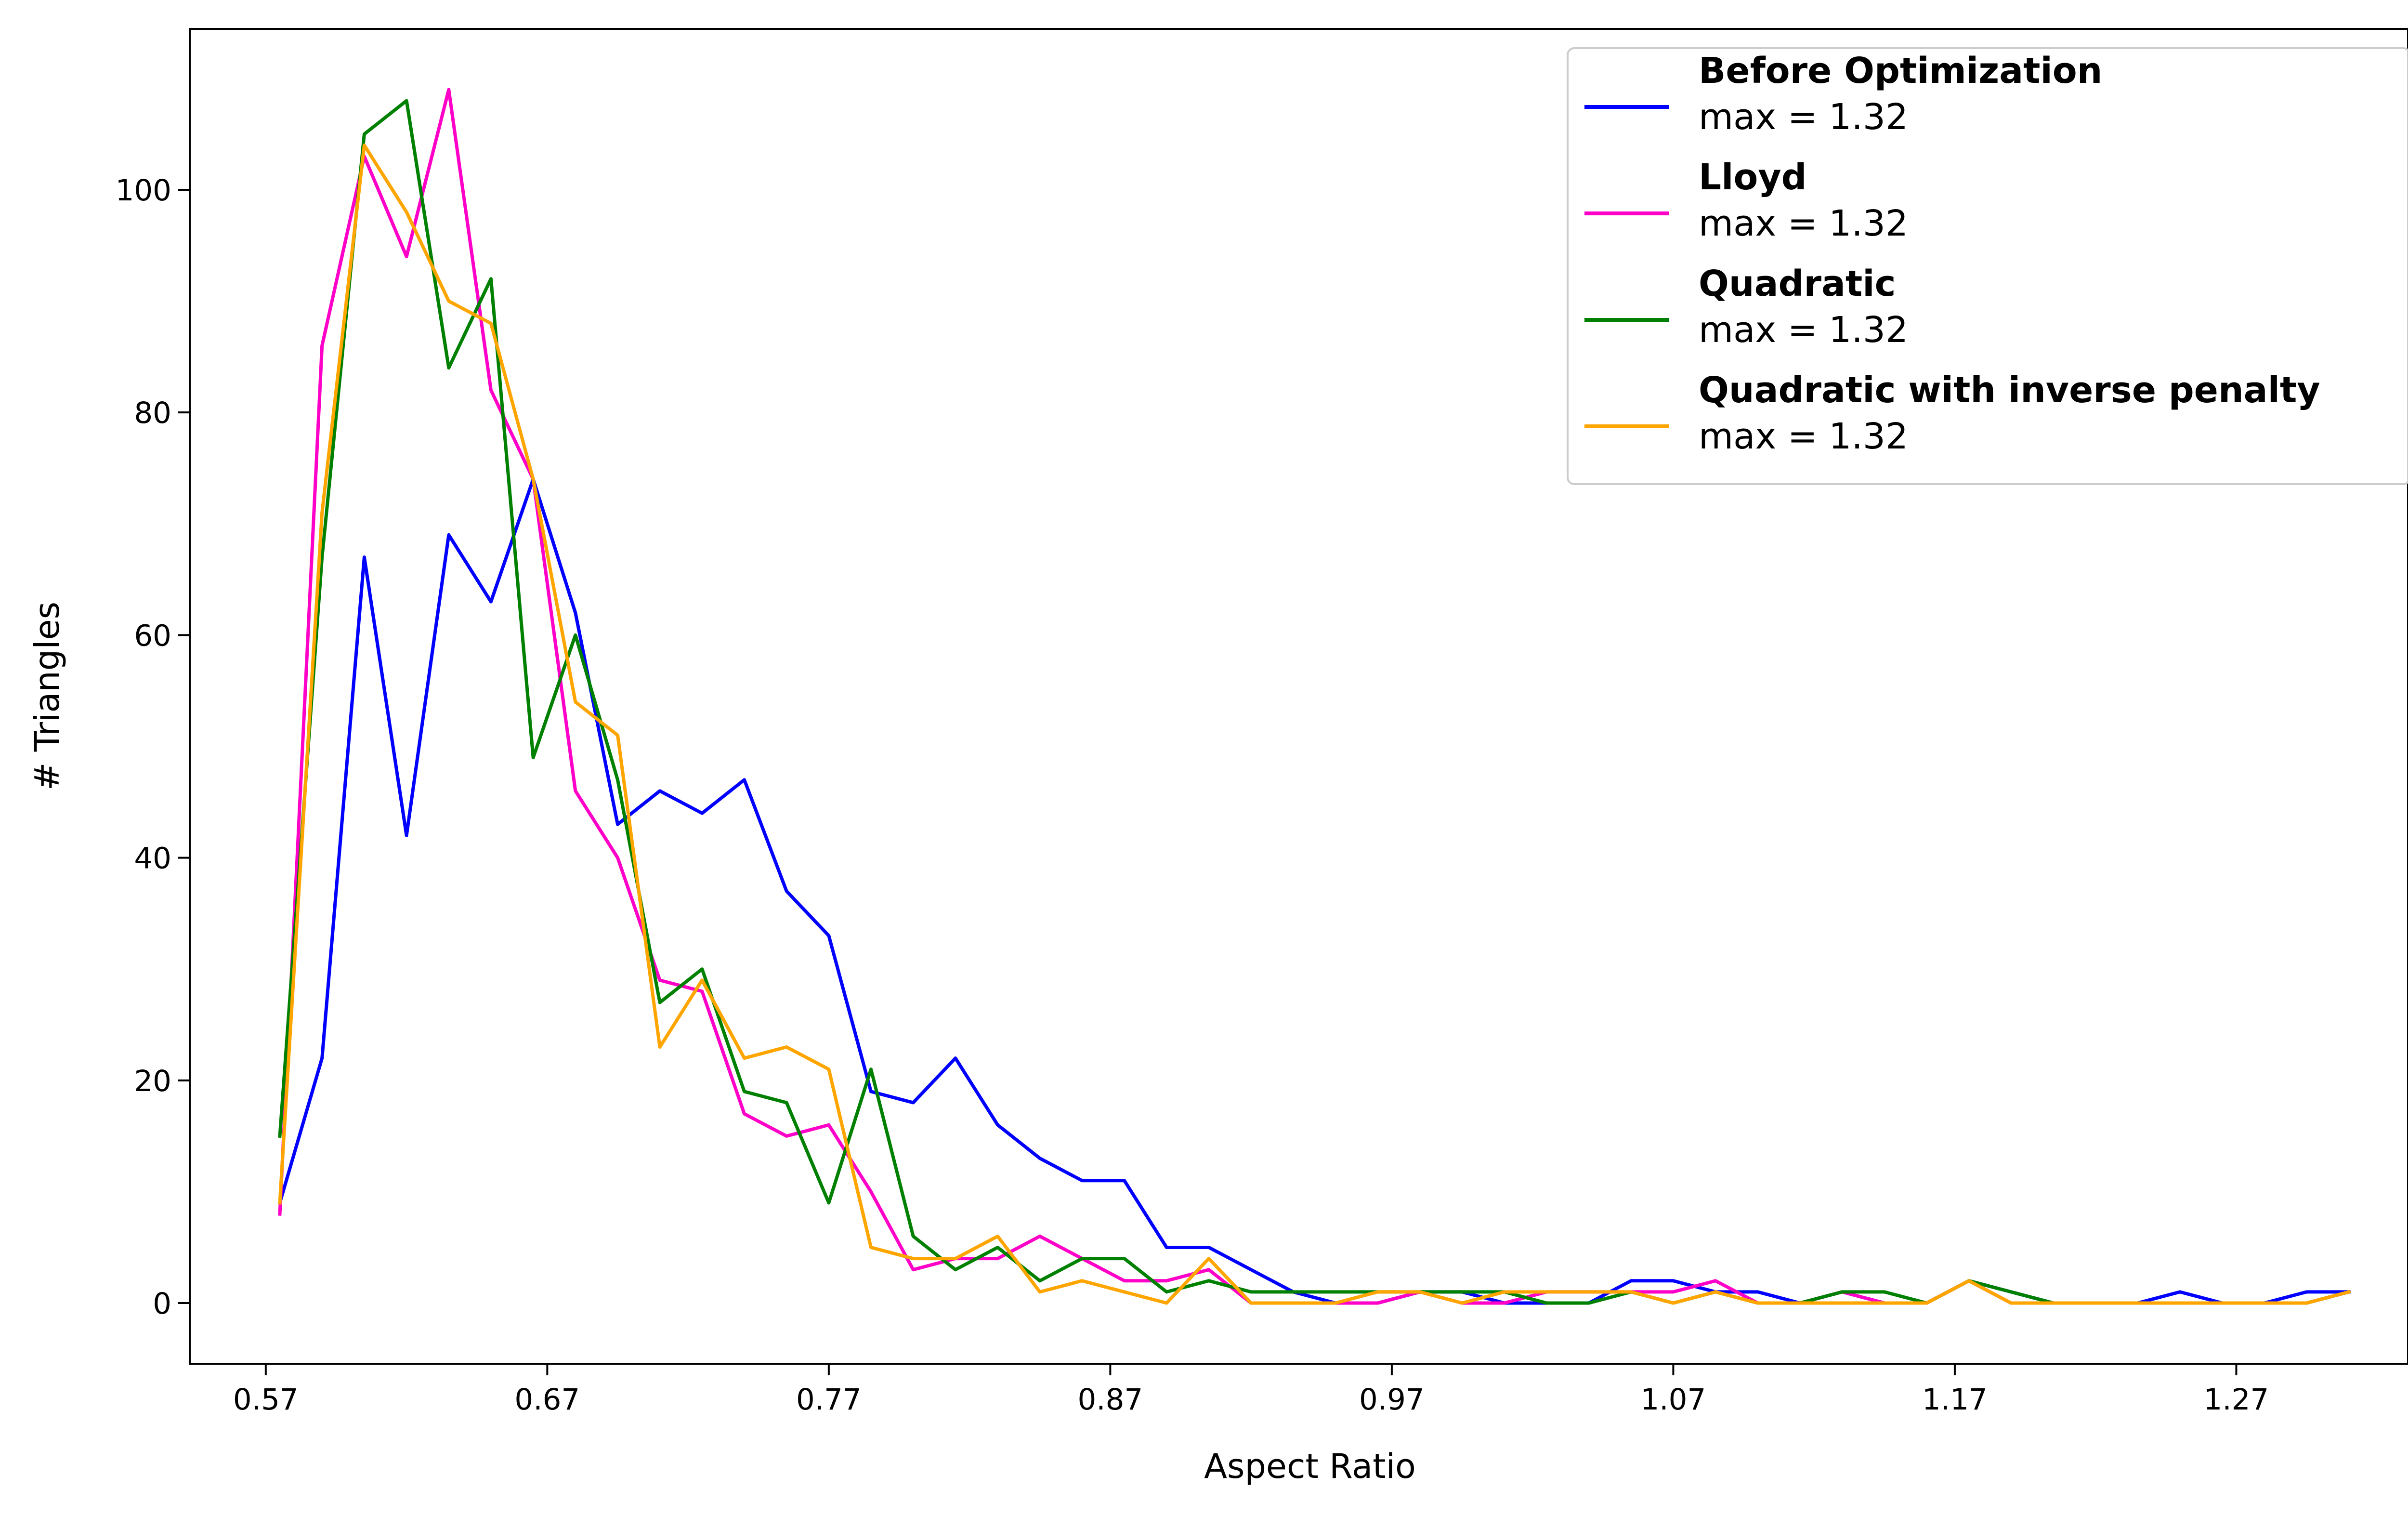 This screenshot has height=1515, width=2408. I want to click on x-axis-ticks: 0.57 0.67 0.77 0.87 0.97 1.07 1.17 1.27, so click(1251, 1390).